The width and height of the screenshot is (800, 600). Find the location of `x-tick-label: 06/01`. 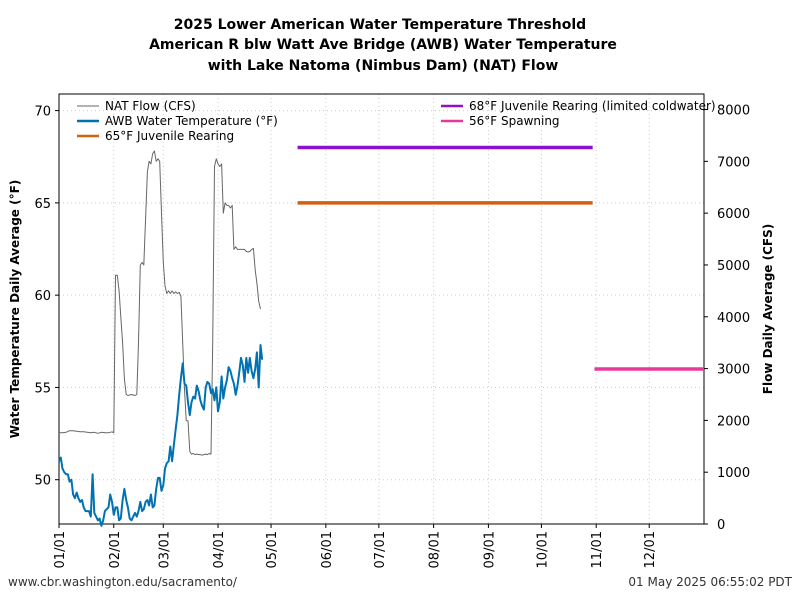

x-tick-label: 06/01 is located at coordinates (327, 549).